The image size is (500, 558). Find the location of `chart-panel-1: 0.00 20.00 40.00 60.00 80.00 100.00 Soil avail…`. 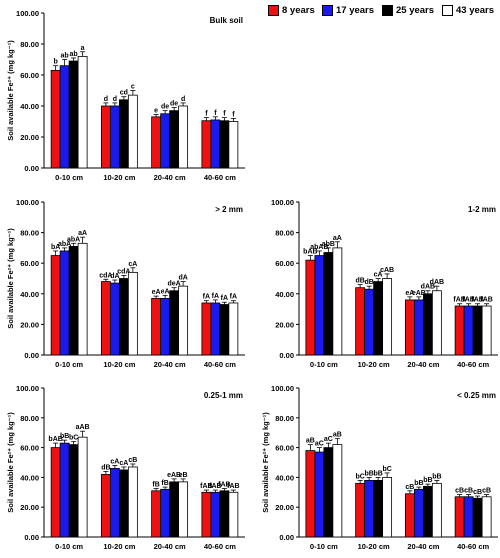

chart-panel-1: 0.00 20.00 40.00 60.00 80.00 100.00 Soil avail… is located at coordinates (125, 95).